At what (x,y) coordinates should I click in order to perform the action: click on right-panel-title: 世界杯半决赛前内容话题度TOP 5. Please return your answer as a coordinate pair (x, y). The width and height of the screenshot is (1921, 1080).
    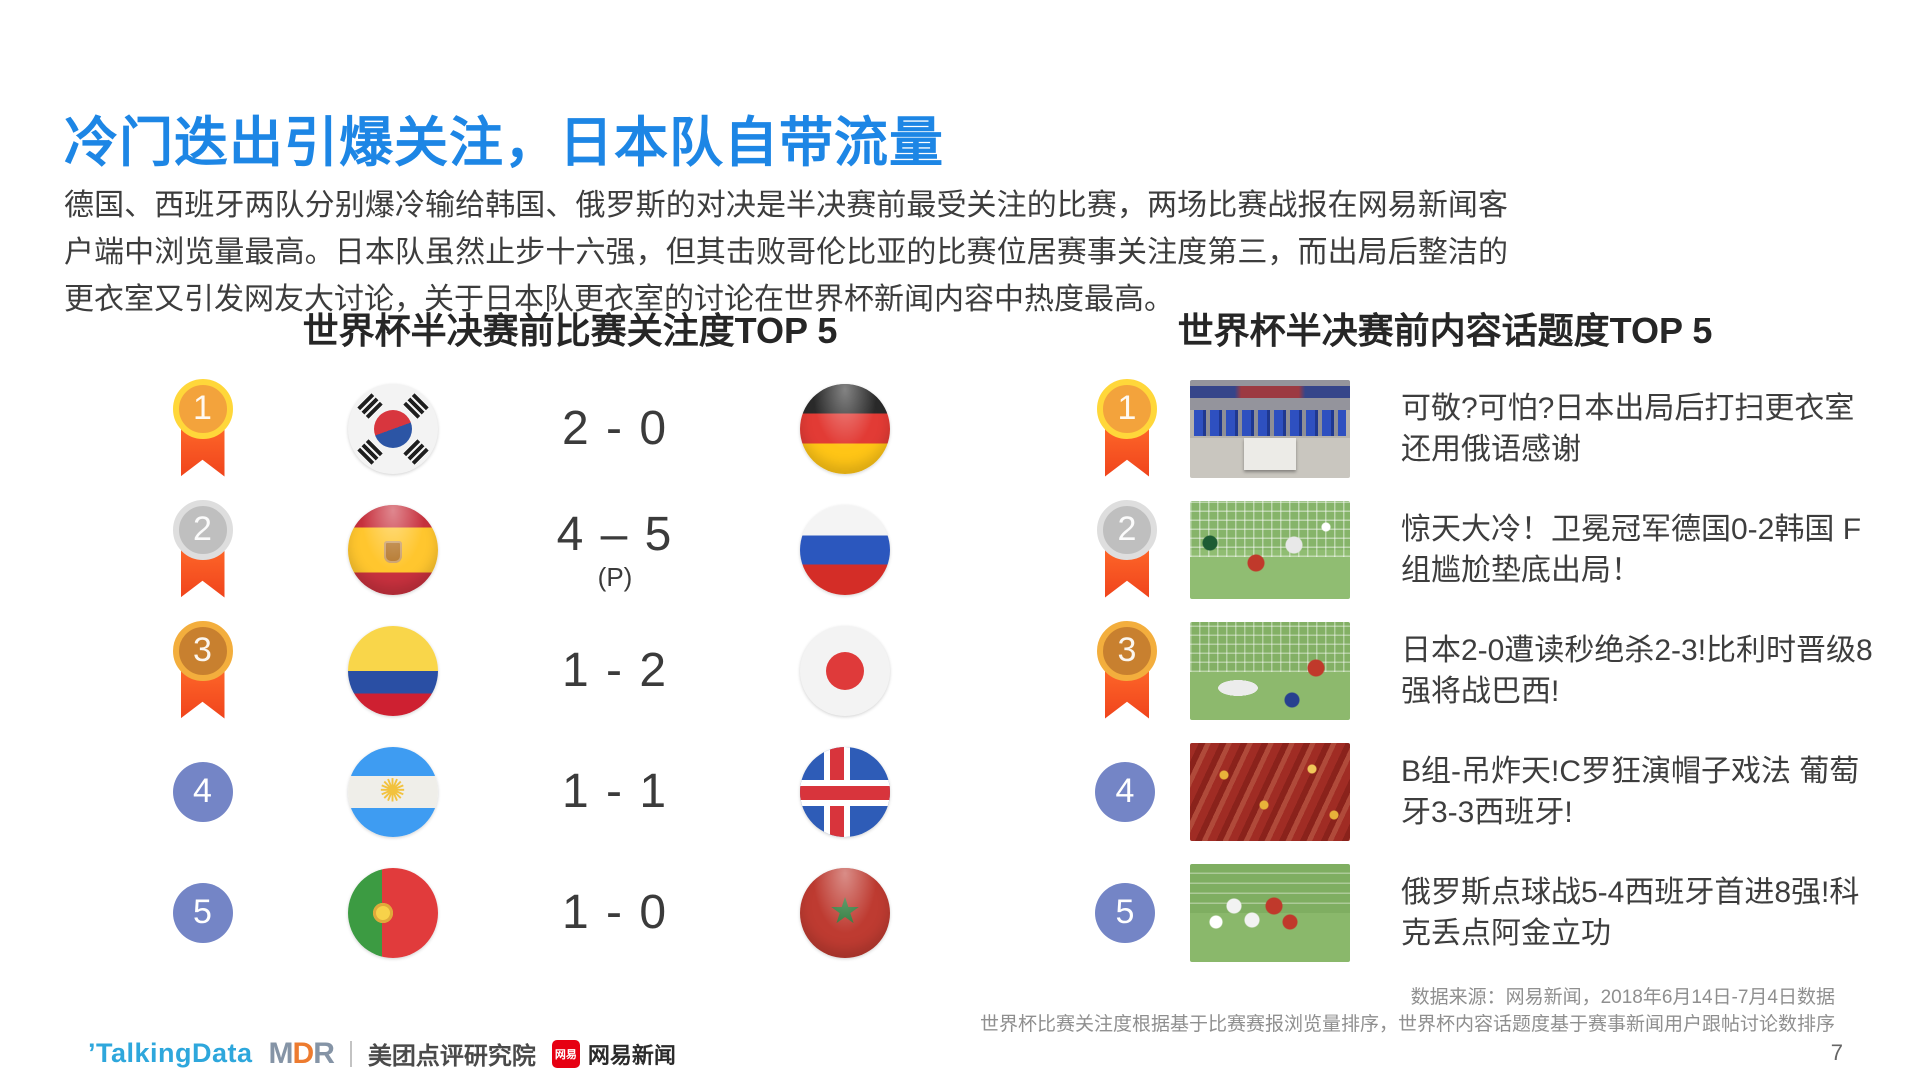
    Looking at the image, I should click on (1445, 330).